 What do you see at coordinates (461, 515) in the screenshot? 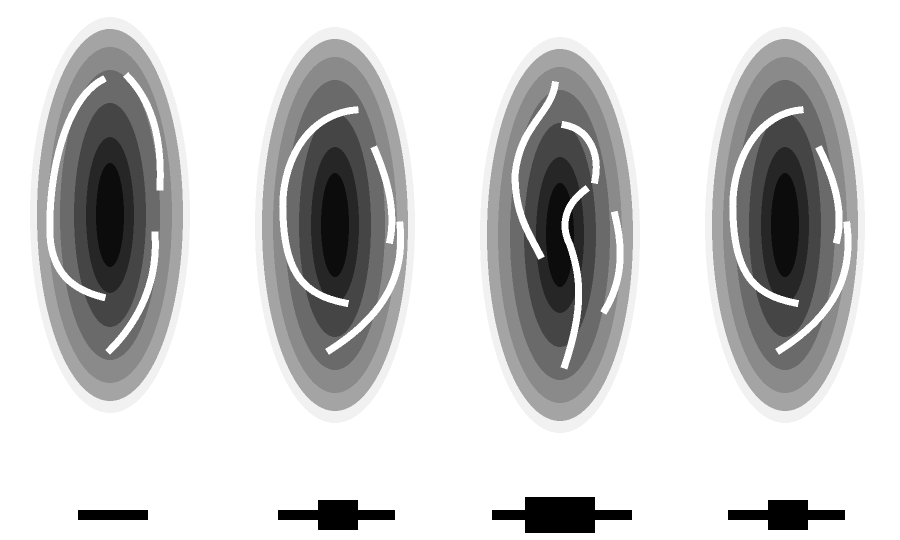
I see `bar-symbols` at bounding box center [461, 515].